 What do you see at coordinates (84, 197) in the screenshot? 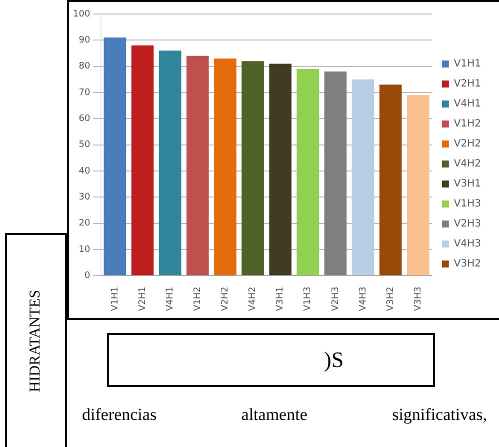
I see `y-tick-label: 30` at bounding box center [84, 197].